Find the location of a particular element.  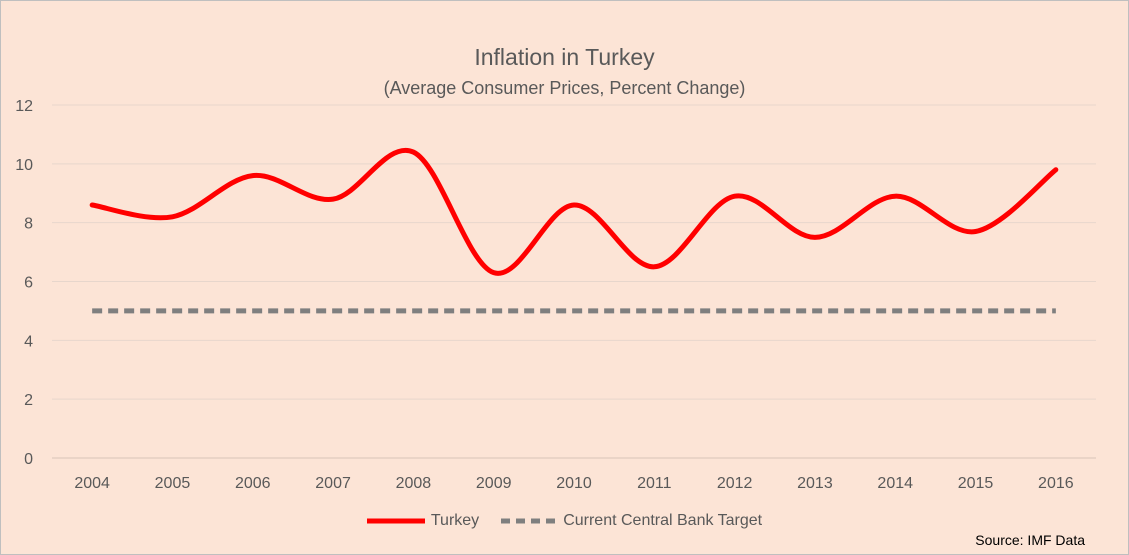

legend: Turkey Current Central Bank Target is located at coordinates (564, 521).